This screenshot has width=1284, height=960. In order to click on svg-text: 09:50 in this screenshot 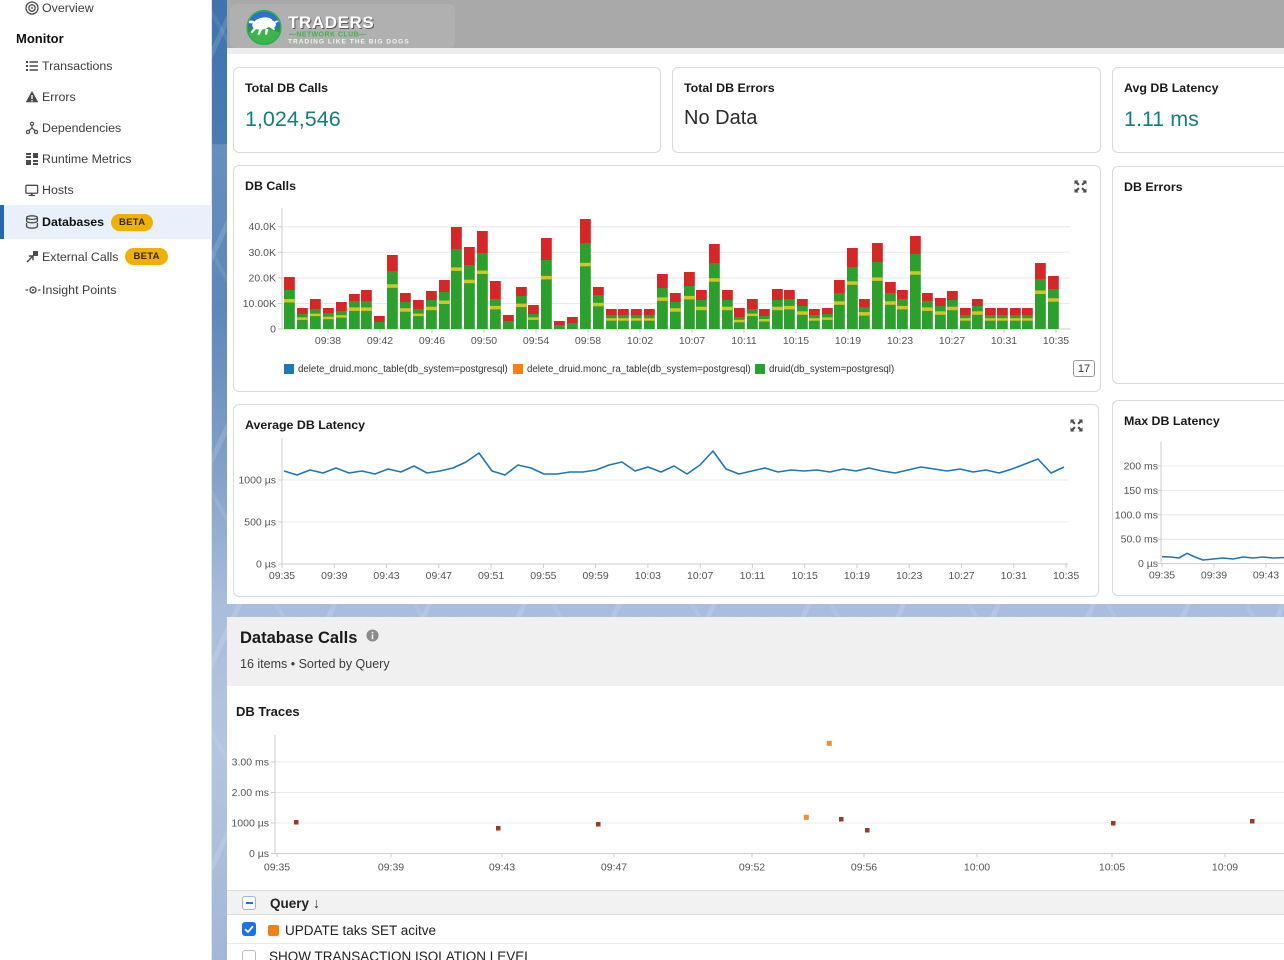, I will do `click(484, 341)`.